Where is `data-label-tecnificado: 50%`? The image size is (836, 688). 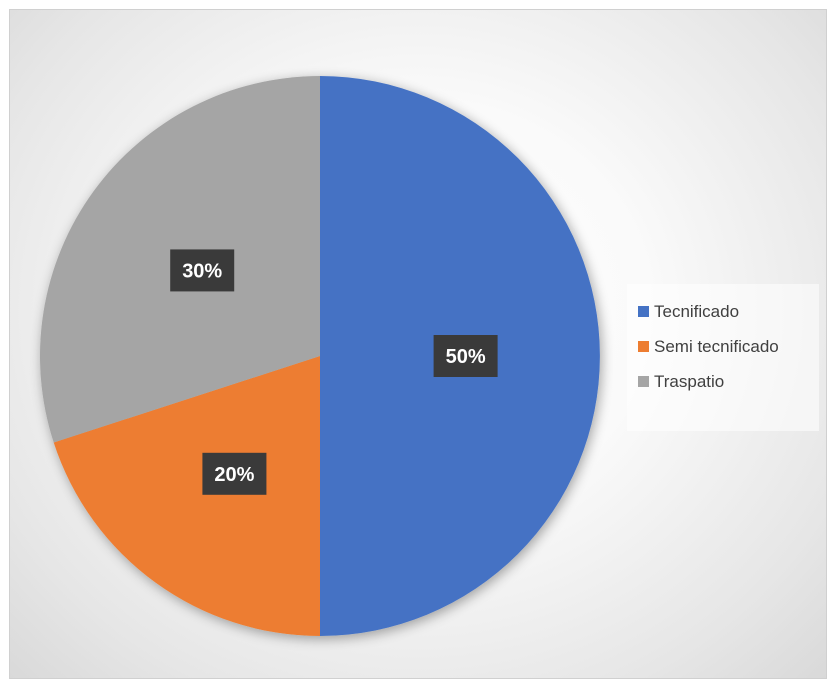 data-label-tecnificado: 50% is located at coordinates (465, 356).